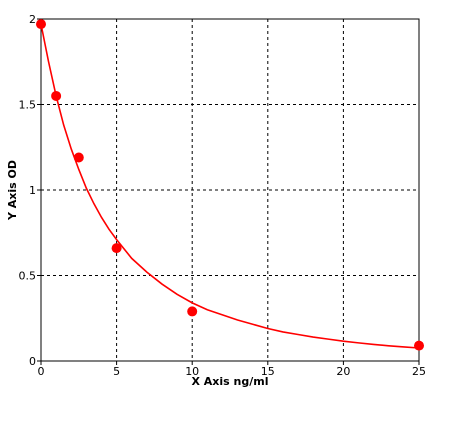 Image resolution: width=449 pixels, height=430 pixels. What do you see at coordinates (28, 105) in the screenshot?
I see `y-tick-label-3: 1.5` at bounding box center [28, 105].